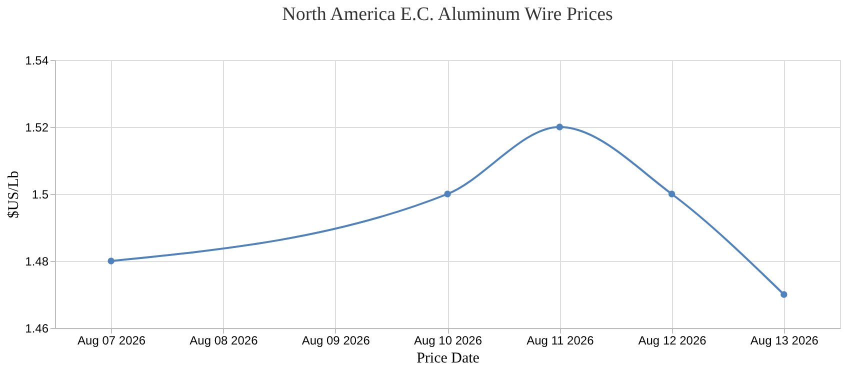 This screenshot has width=850, height=370. What do you see at coordinates (672, 341) in the screenshot?
I see `x-tick-label: Aug 12 2026` at bounding box center [672, 341].